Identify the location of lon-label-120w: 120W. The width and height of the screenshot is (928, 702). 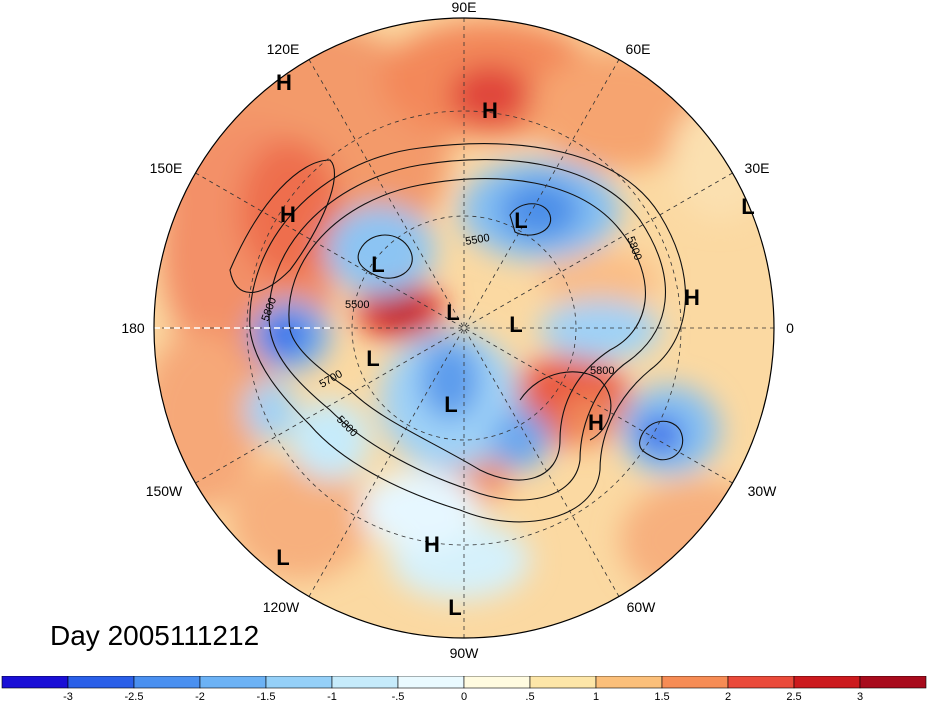
(281, 607).